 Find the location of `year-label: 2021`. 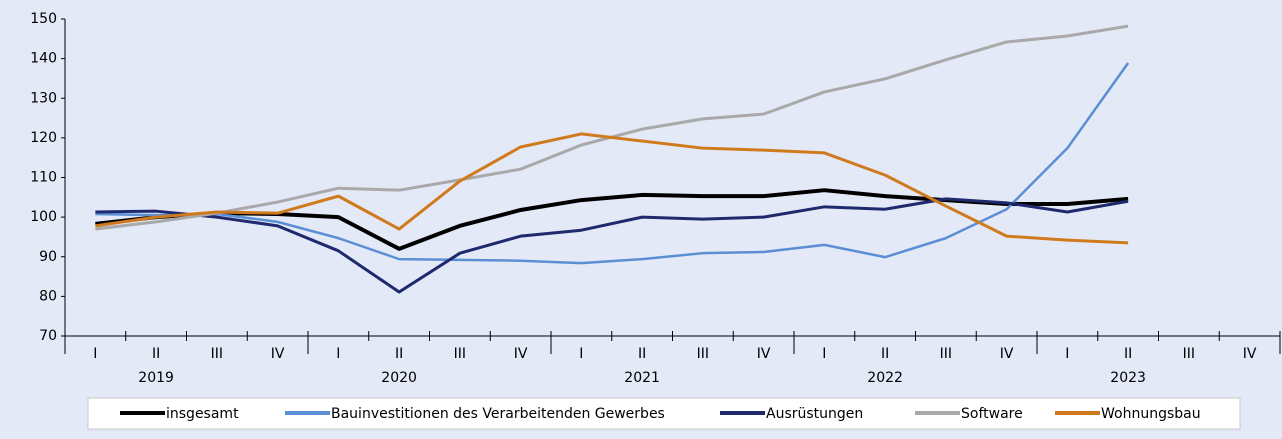

year-label: 2021 is located at coordinates (642, 378).